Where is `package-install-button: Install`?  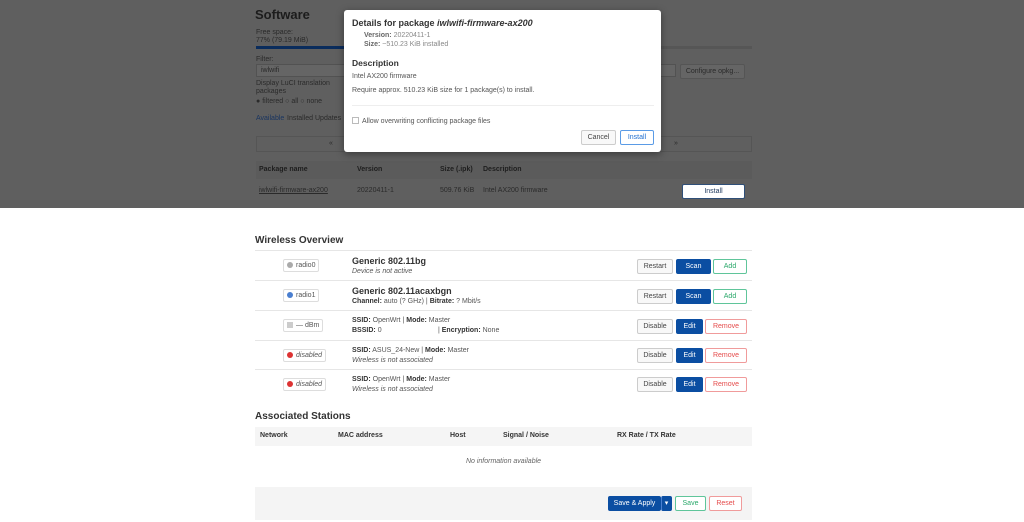 package-install-button: Install is located at coordinates (713, 191).